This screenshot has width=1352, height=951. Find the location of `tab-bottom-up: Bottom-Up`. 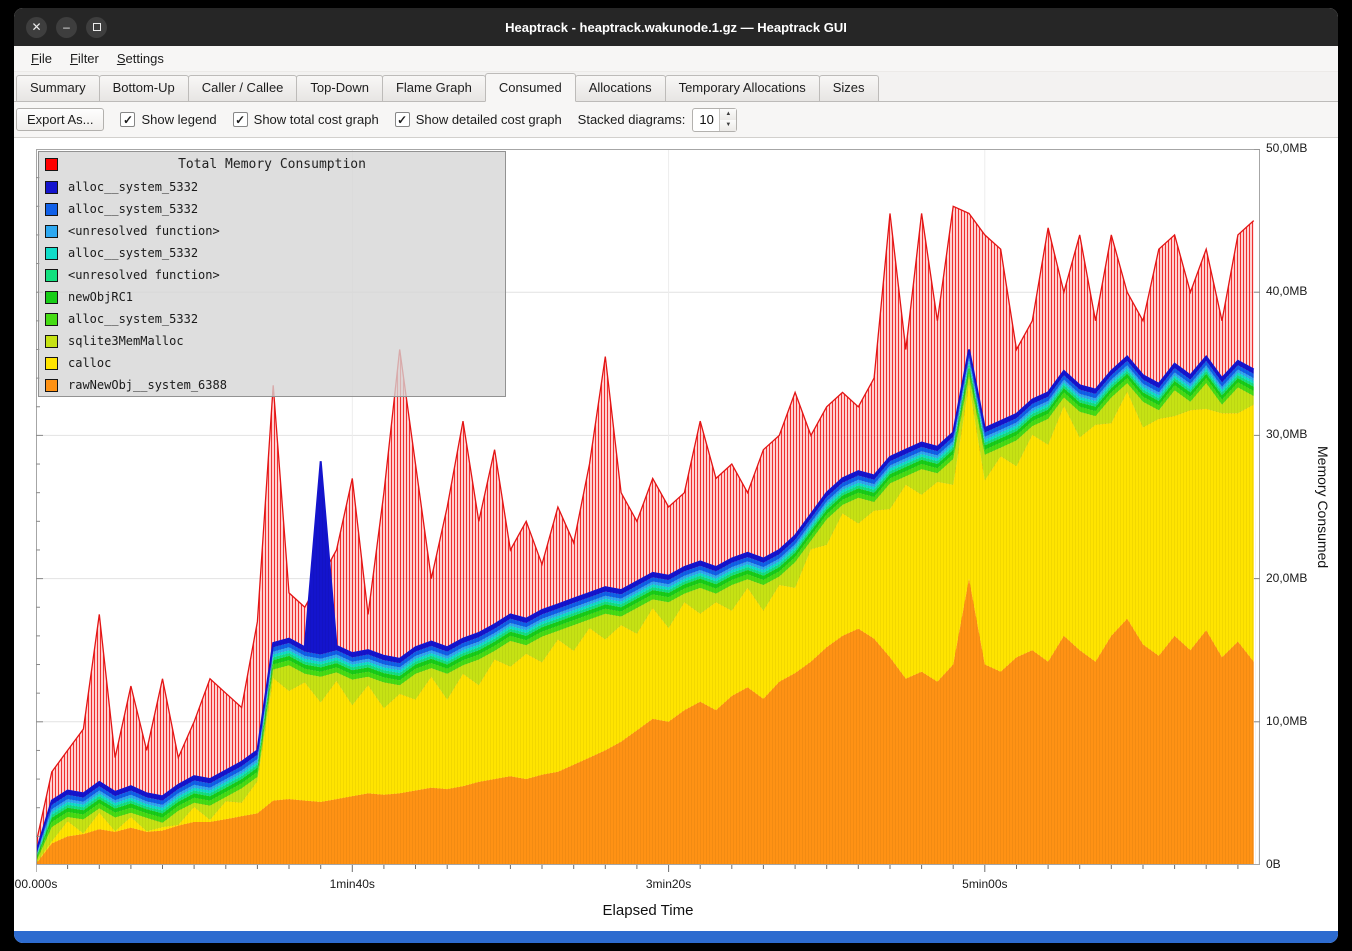

tab-bottom-up: Bottom-Up is located at coordinates (143, 88).